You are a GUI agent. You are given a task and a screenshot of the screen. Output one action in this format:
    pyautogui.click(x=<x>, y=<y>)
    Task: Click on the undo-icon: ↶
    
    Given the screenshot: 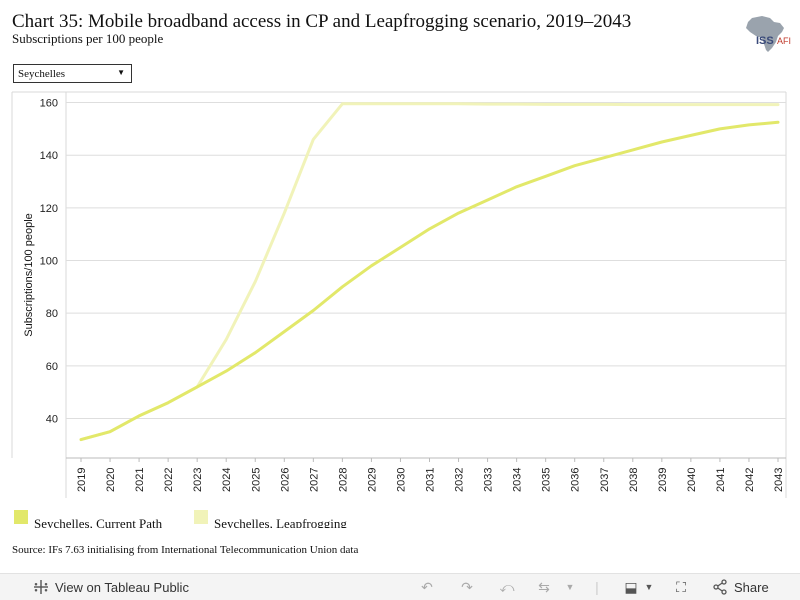 What is the action you would take?
    pyautogui.click(x=427, y=587)
    